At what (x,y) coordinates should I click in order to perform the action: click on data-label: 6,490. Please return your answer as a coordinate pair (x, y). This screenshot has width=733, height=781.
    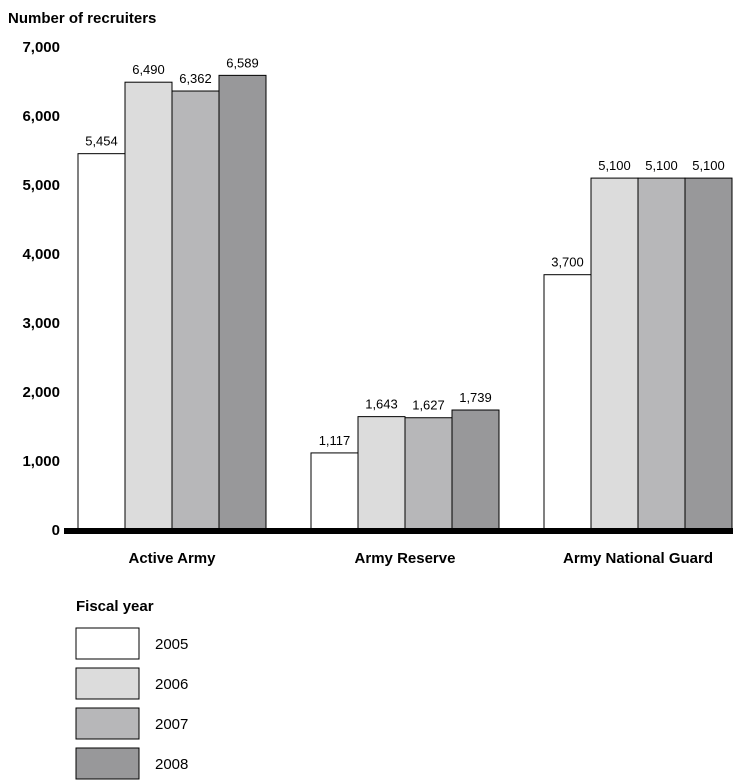
    Looking at the image, I should click on (148, 69).